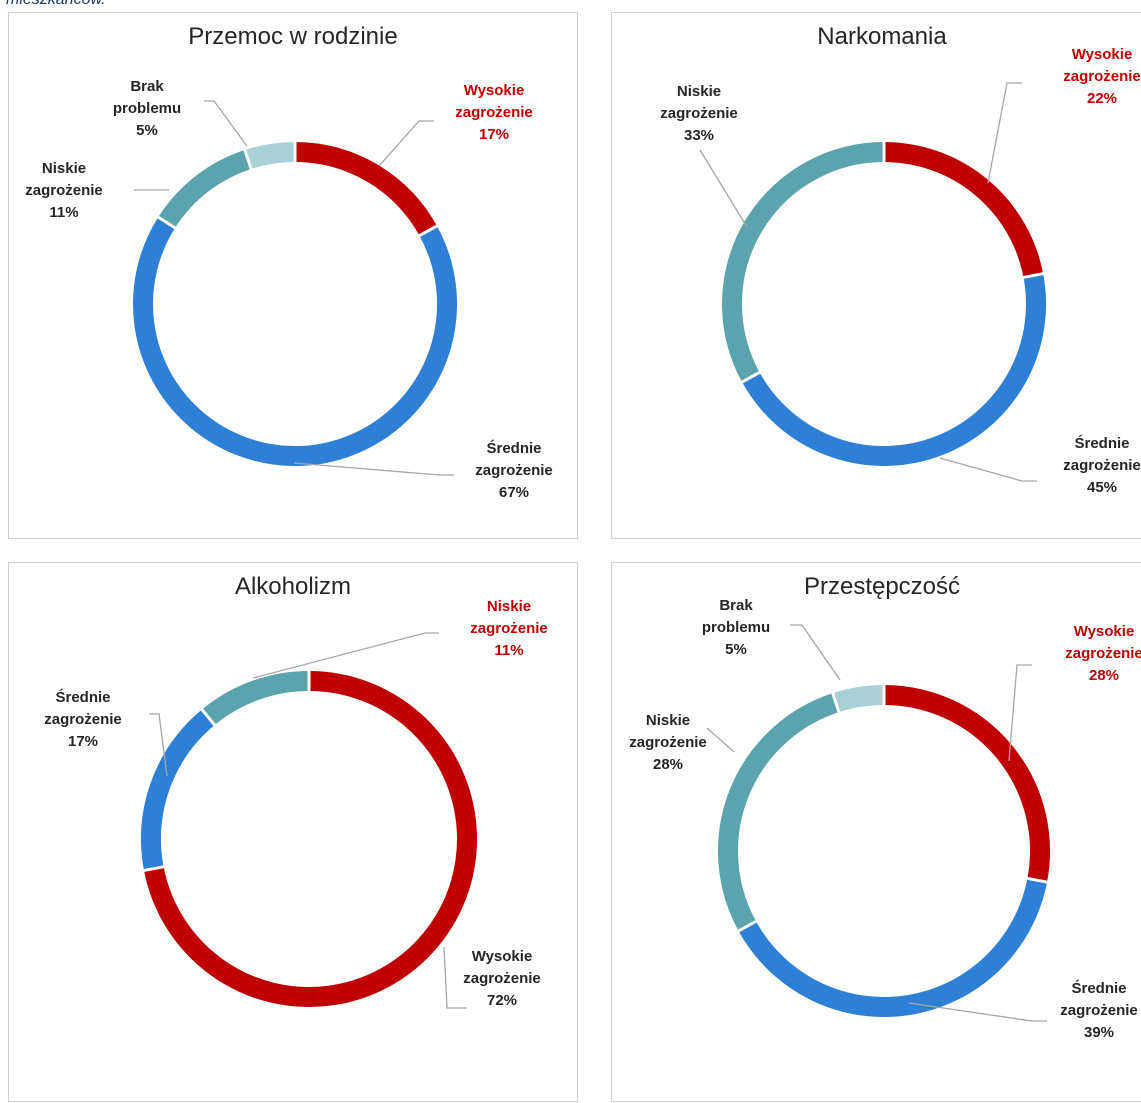 The height and width of the screenshot is (1103, 1141). What do you see at coordinates (502, 979) in the screenshot?
I see `data-label-wysokie: Wysokie zagrożenie 72%` at bounding box center [502, 979].